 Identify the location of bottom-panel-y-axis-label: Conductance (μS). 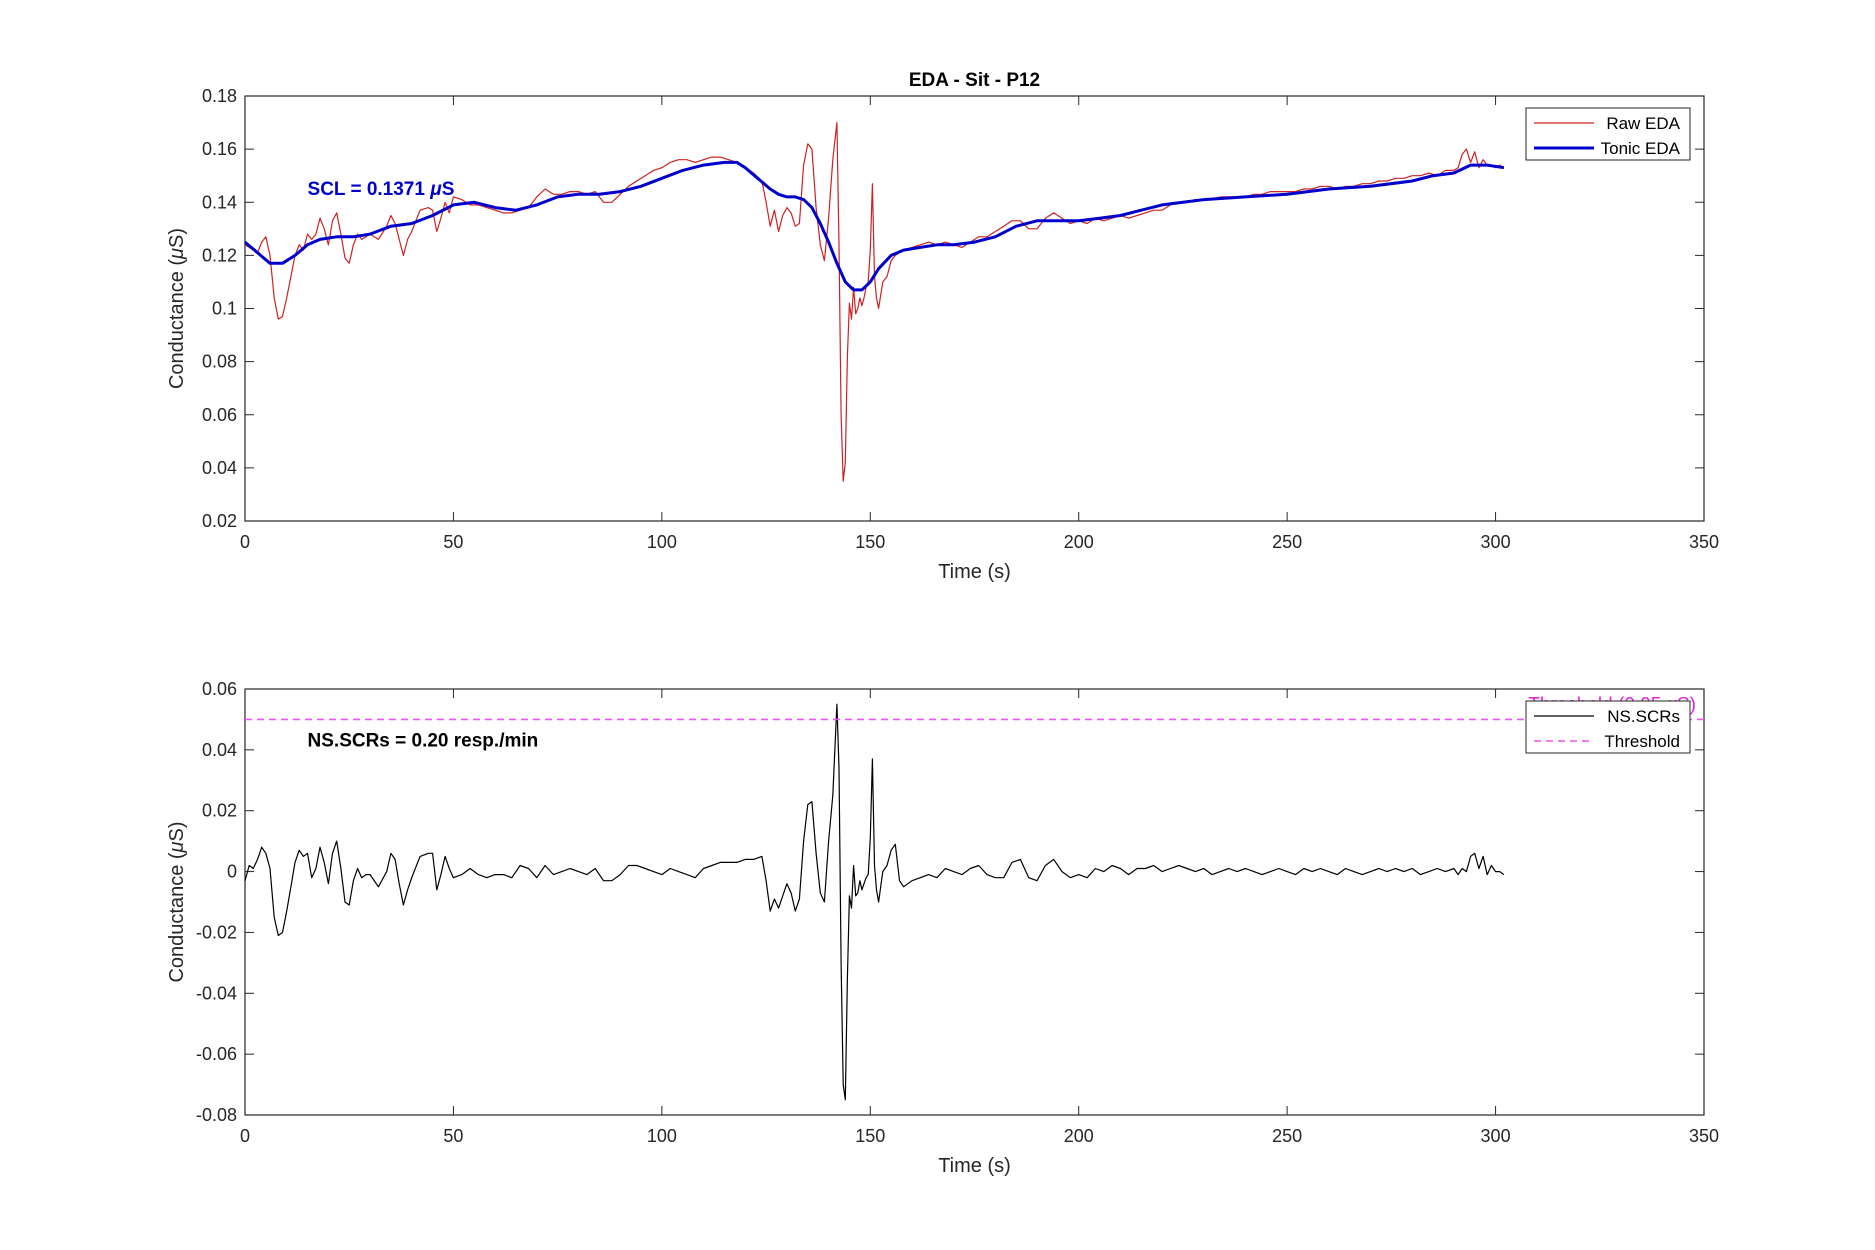
(177, 901).